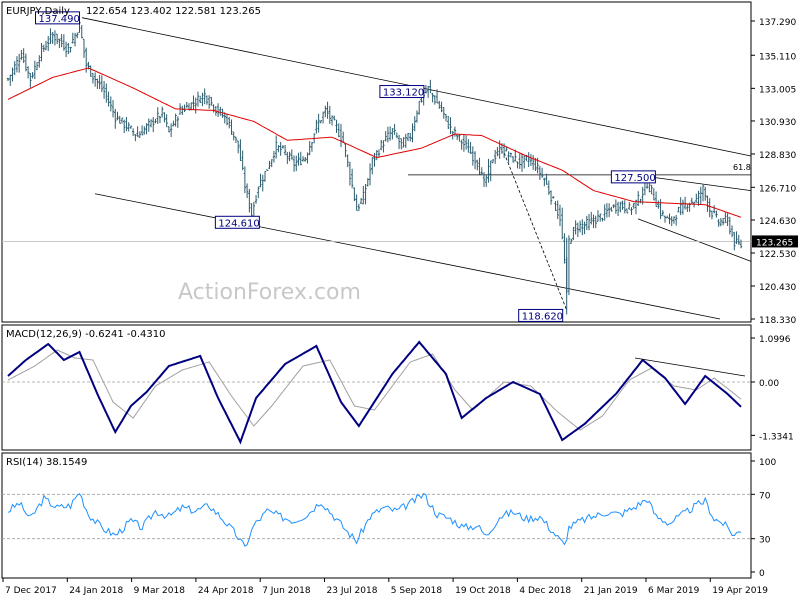  What do you see at coordinates (46, 462) in the screenshot?
I see `rsi-title: RSI(14) 38.1549` at bounding box center [46, 462].